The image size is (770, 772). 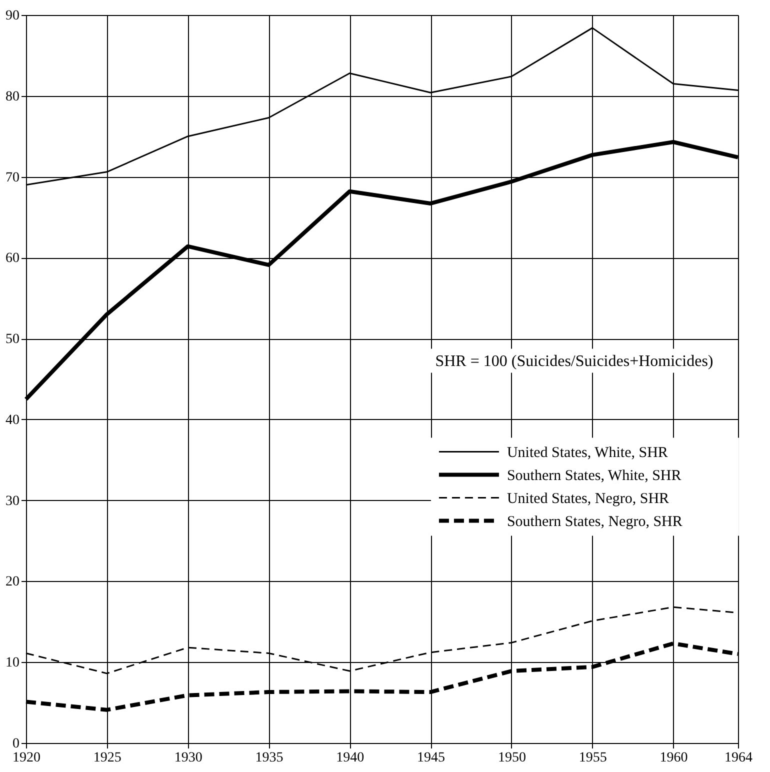 I want to click on x-tick-label: 1935, so click(x=269, y=758).